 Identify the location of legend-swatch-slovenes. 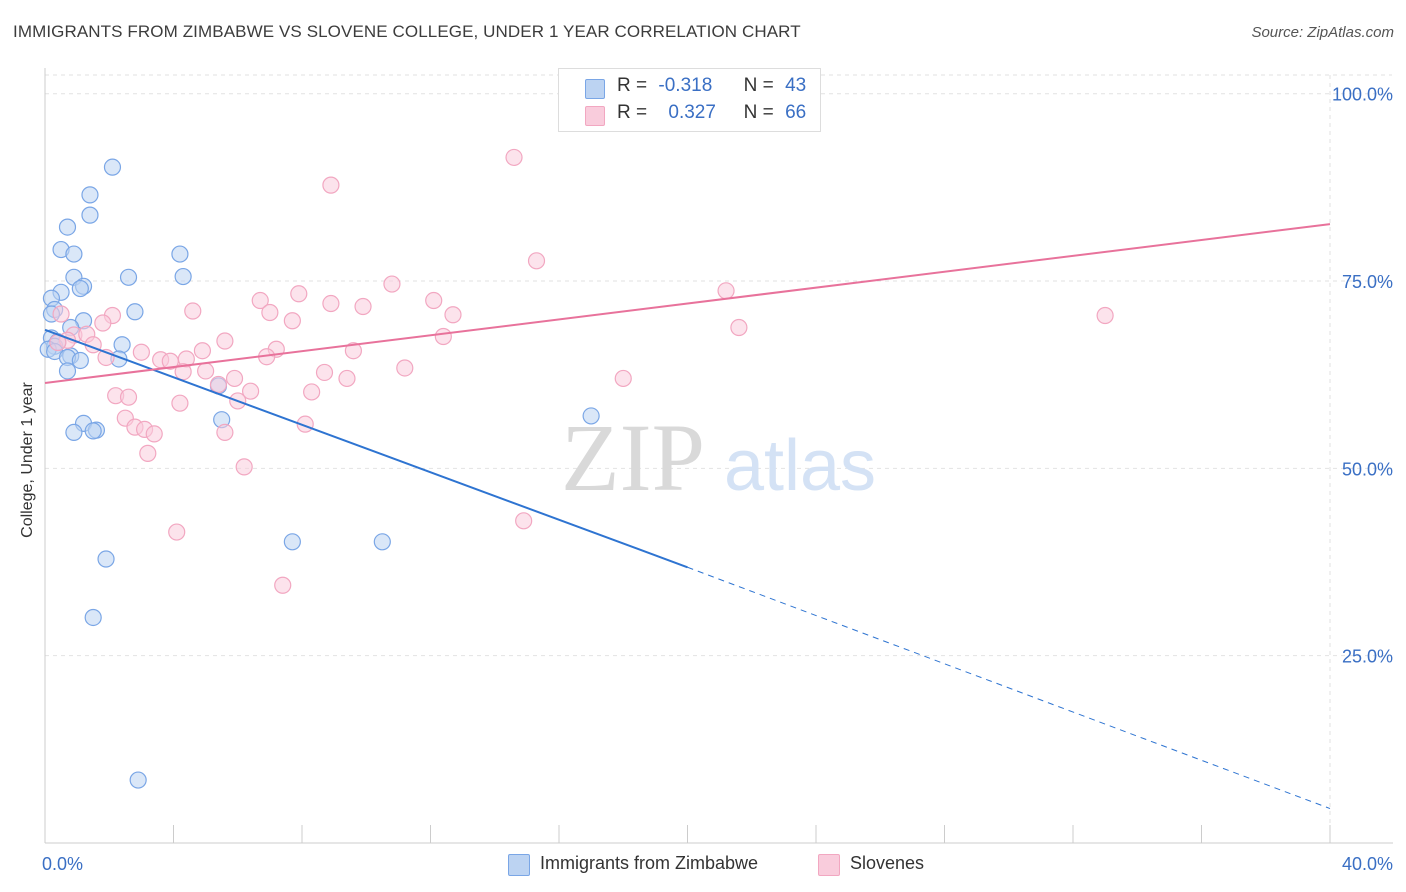
(829, 865).